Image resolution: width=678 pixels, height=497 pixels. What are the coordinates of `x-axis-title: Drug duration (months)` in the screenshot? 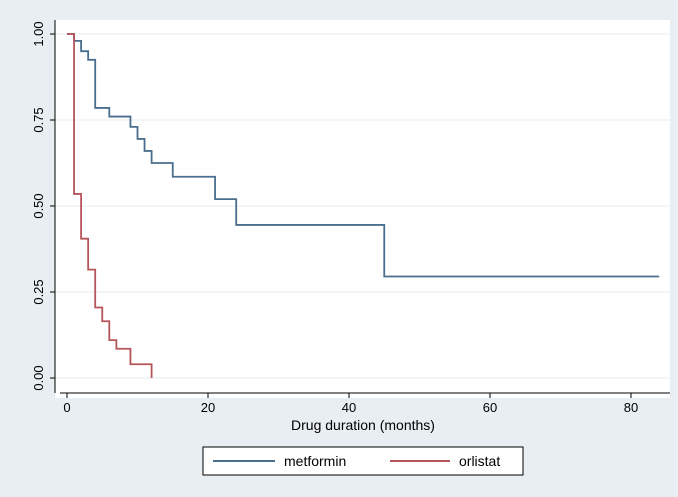 It's located at (363, 425).